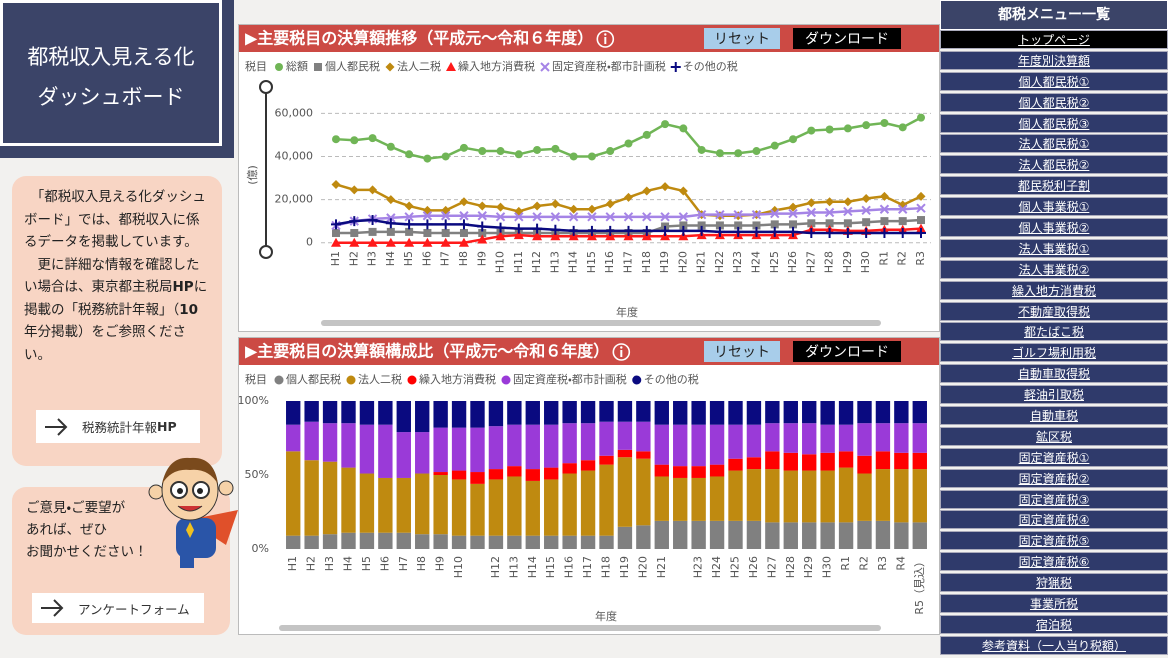 The height and width of the screenshot is (658, 1168). Describe the element at coordinates (883, 258) in the screenshot. I see `x-tick-label: R1` at that location.